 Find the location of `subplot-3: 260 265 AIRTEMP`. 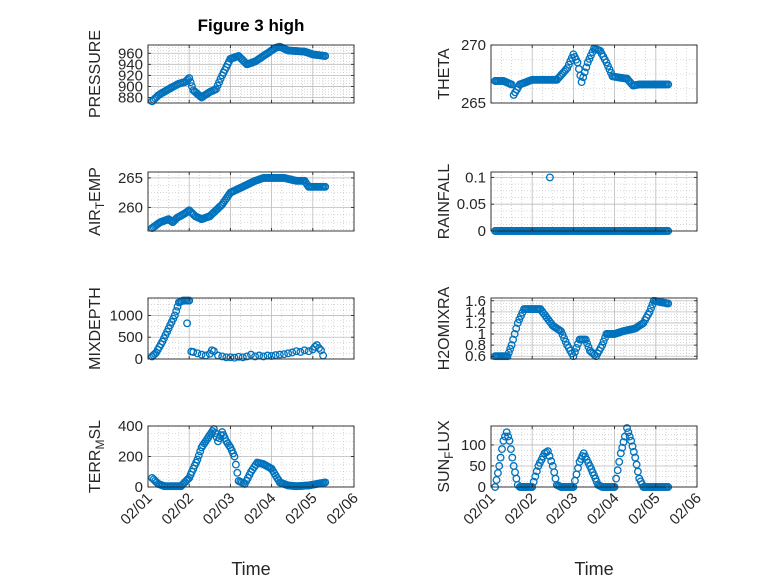

subplot-3: 260 265 AIRTEMP is located at coordinates (221, 201).